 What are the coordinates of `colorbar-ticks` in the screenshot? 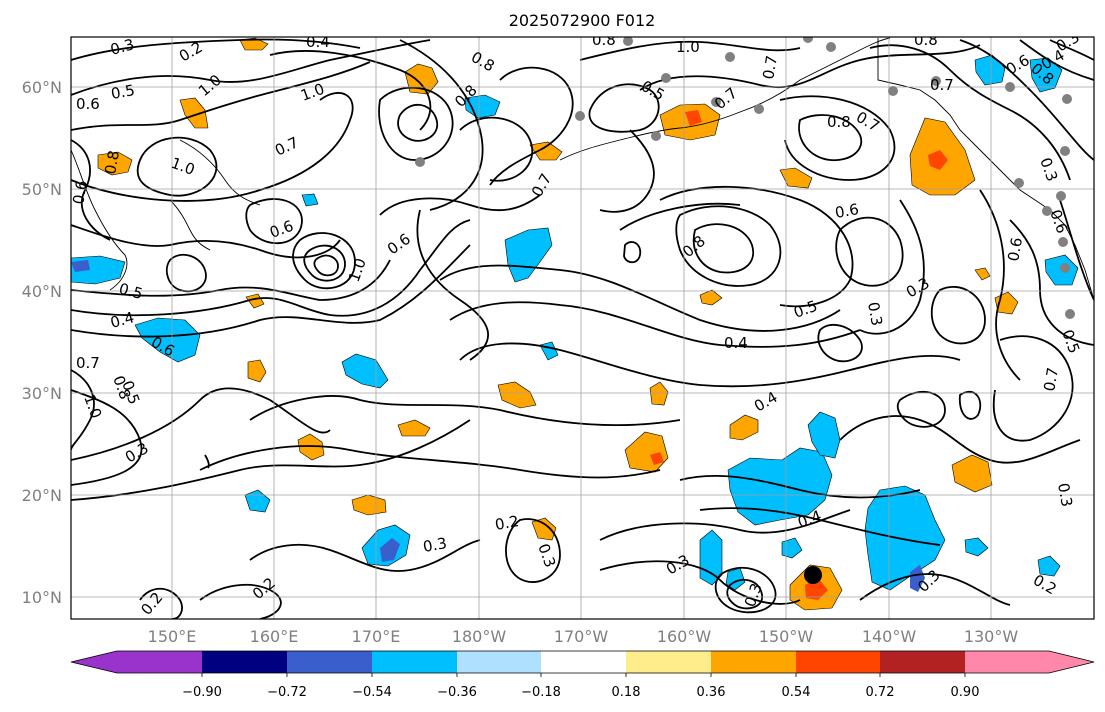 It's located at (583, 675).